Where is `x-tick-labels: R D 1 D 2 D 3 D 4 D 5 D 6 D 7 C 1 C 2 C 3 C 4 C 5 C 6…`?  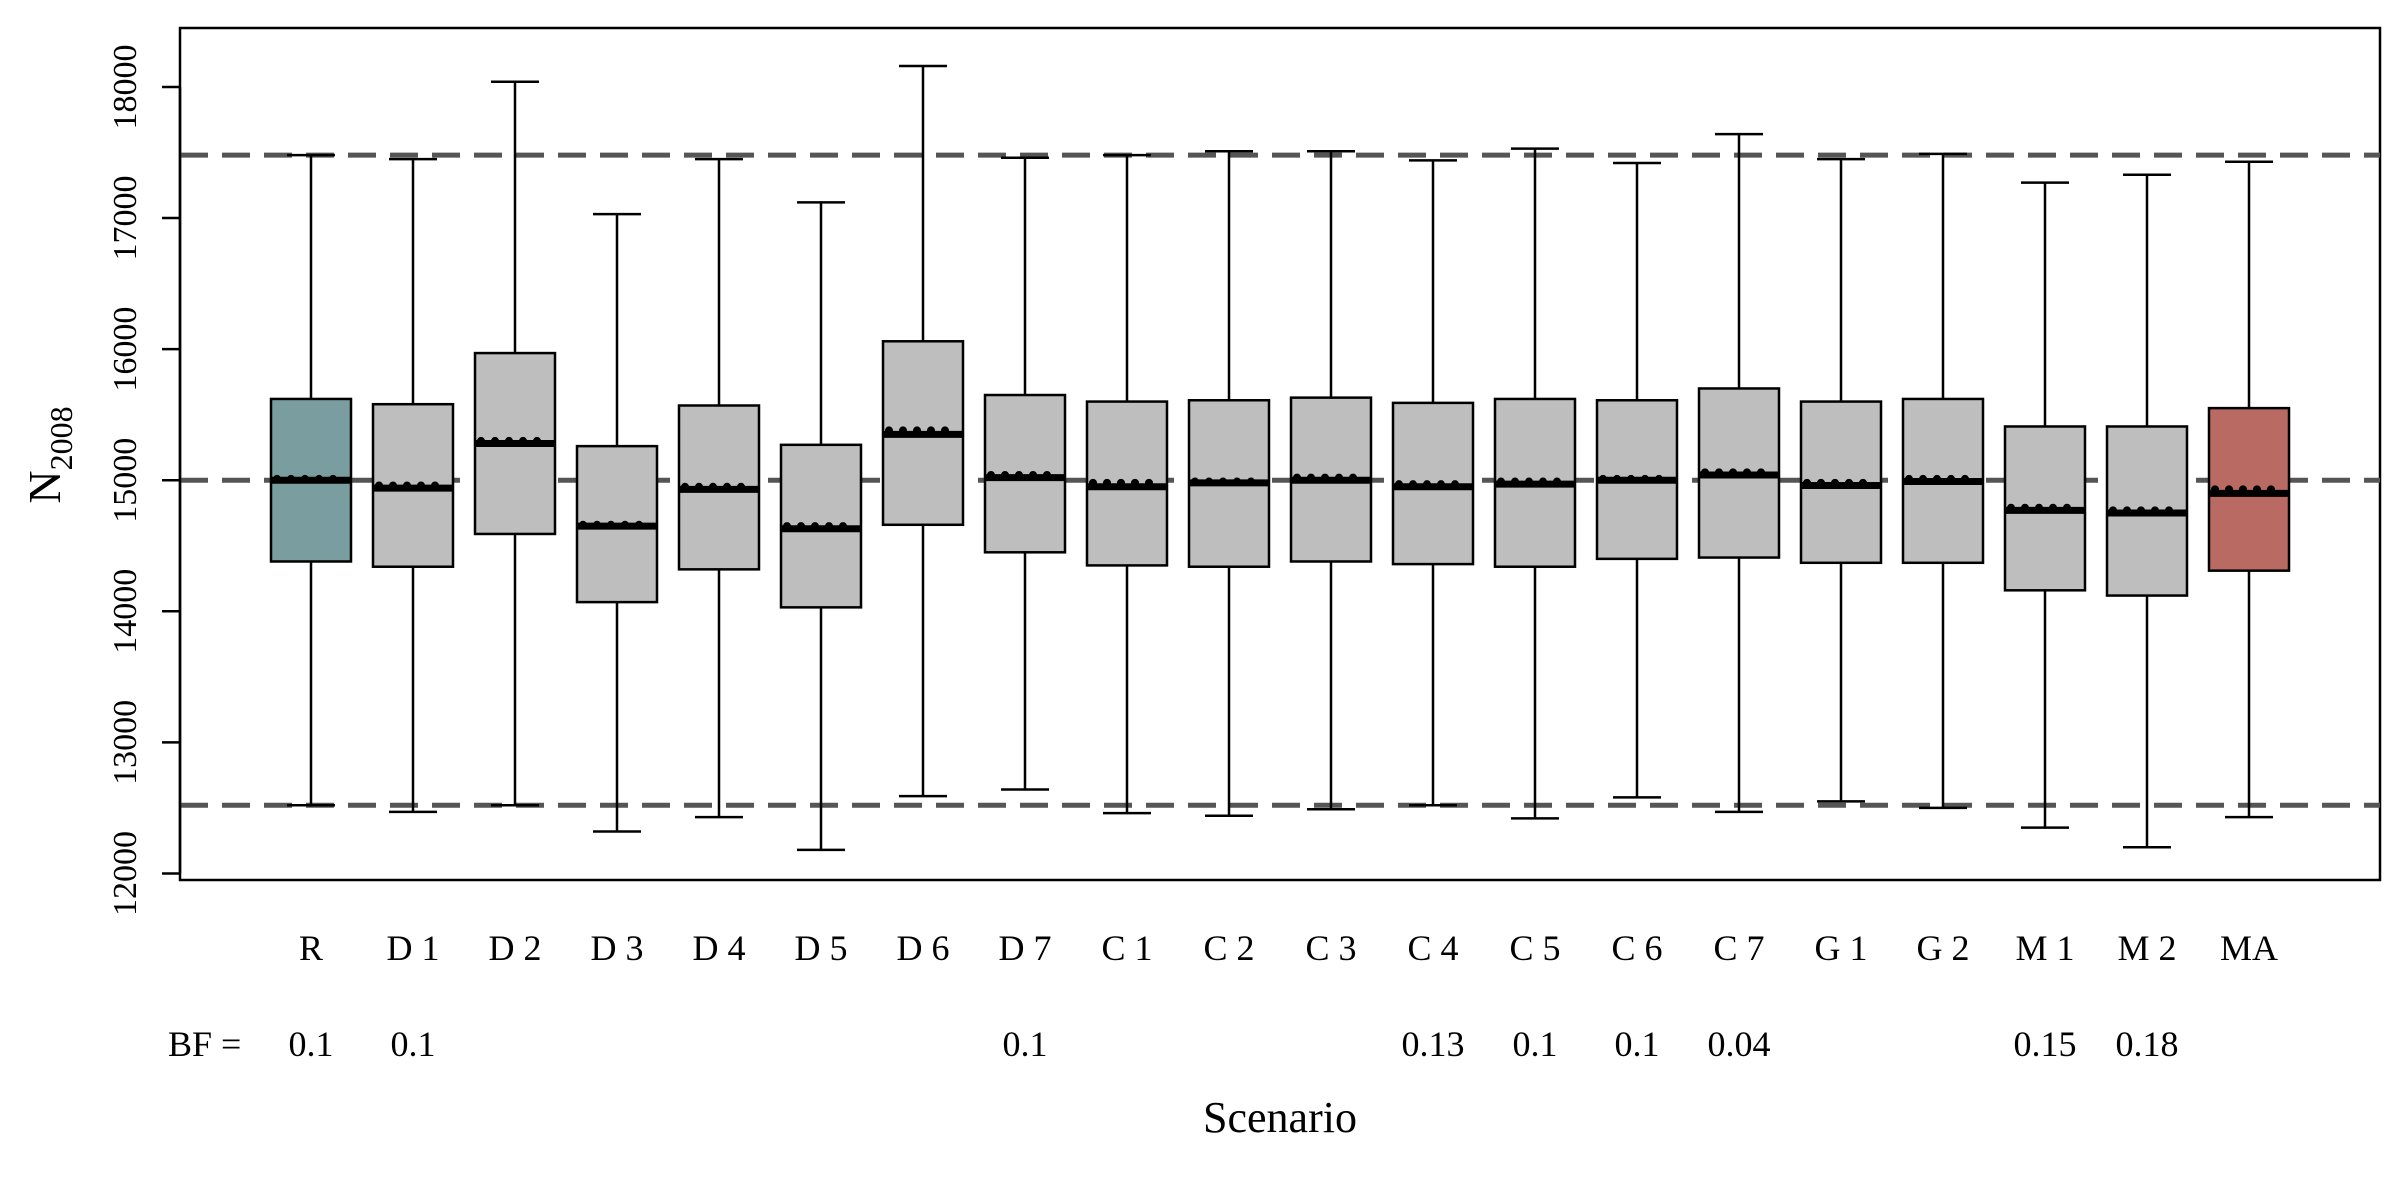 x-tick-labels: R D 1 D 2 D 3 D 4 D 5 D 6 D 7 C 1 C 2 C 3 C 4 C 5 C 6… is located at coordinates (1288, 948).